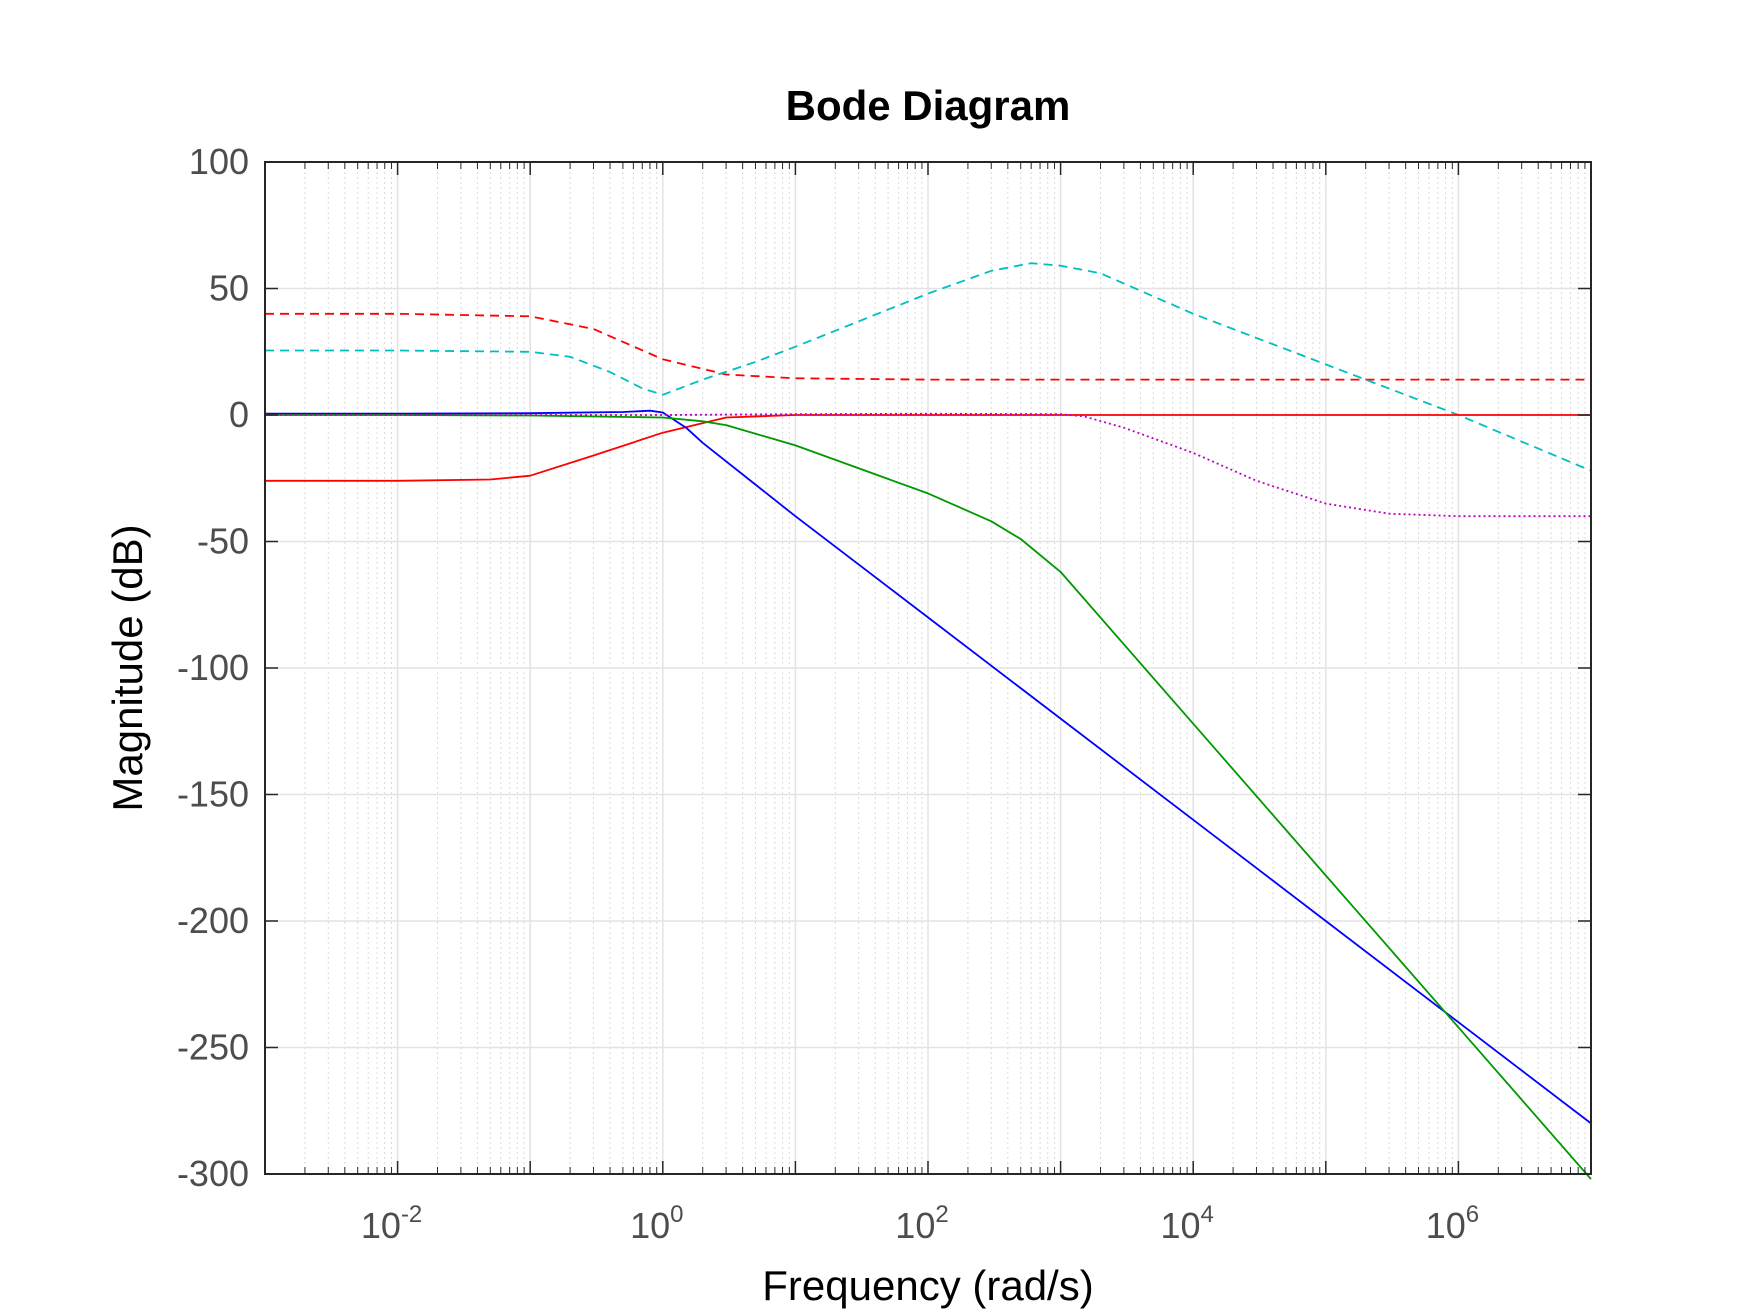 The height and width of the screenshot is (1313, 1750). Describe the element at coordinates (928, 105) in the screenshot. I see `chart-title: Bode Diagram` at that location.